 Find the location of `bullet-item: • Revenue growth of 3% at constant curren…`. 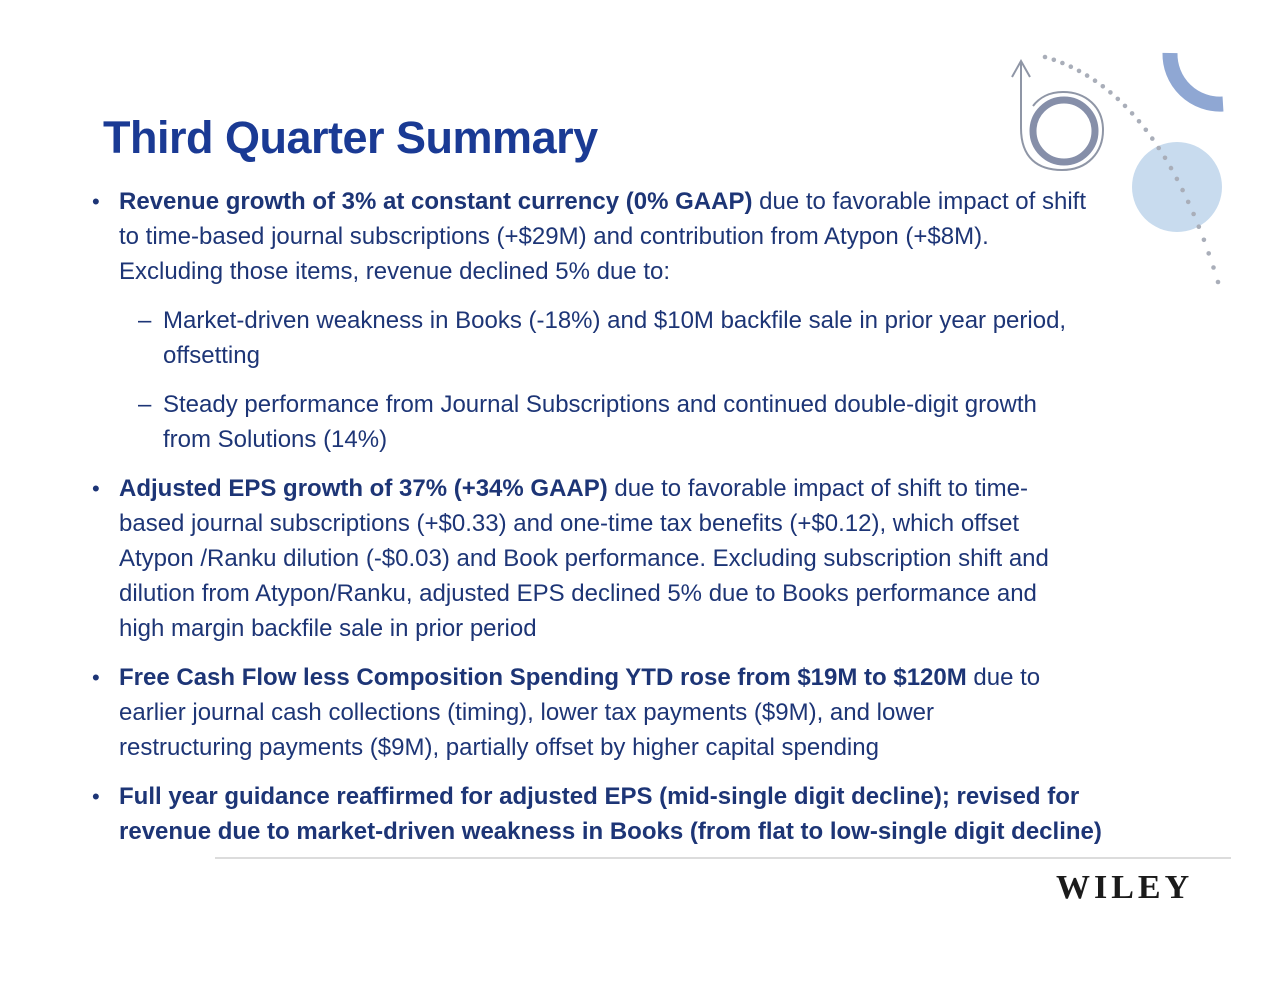

bullet-item: • Revenue growth of 3% at constant curren… is located at coordinates (652, 236).